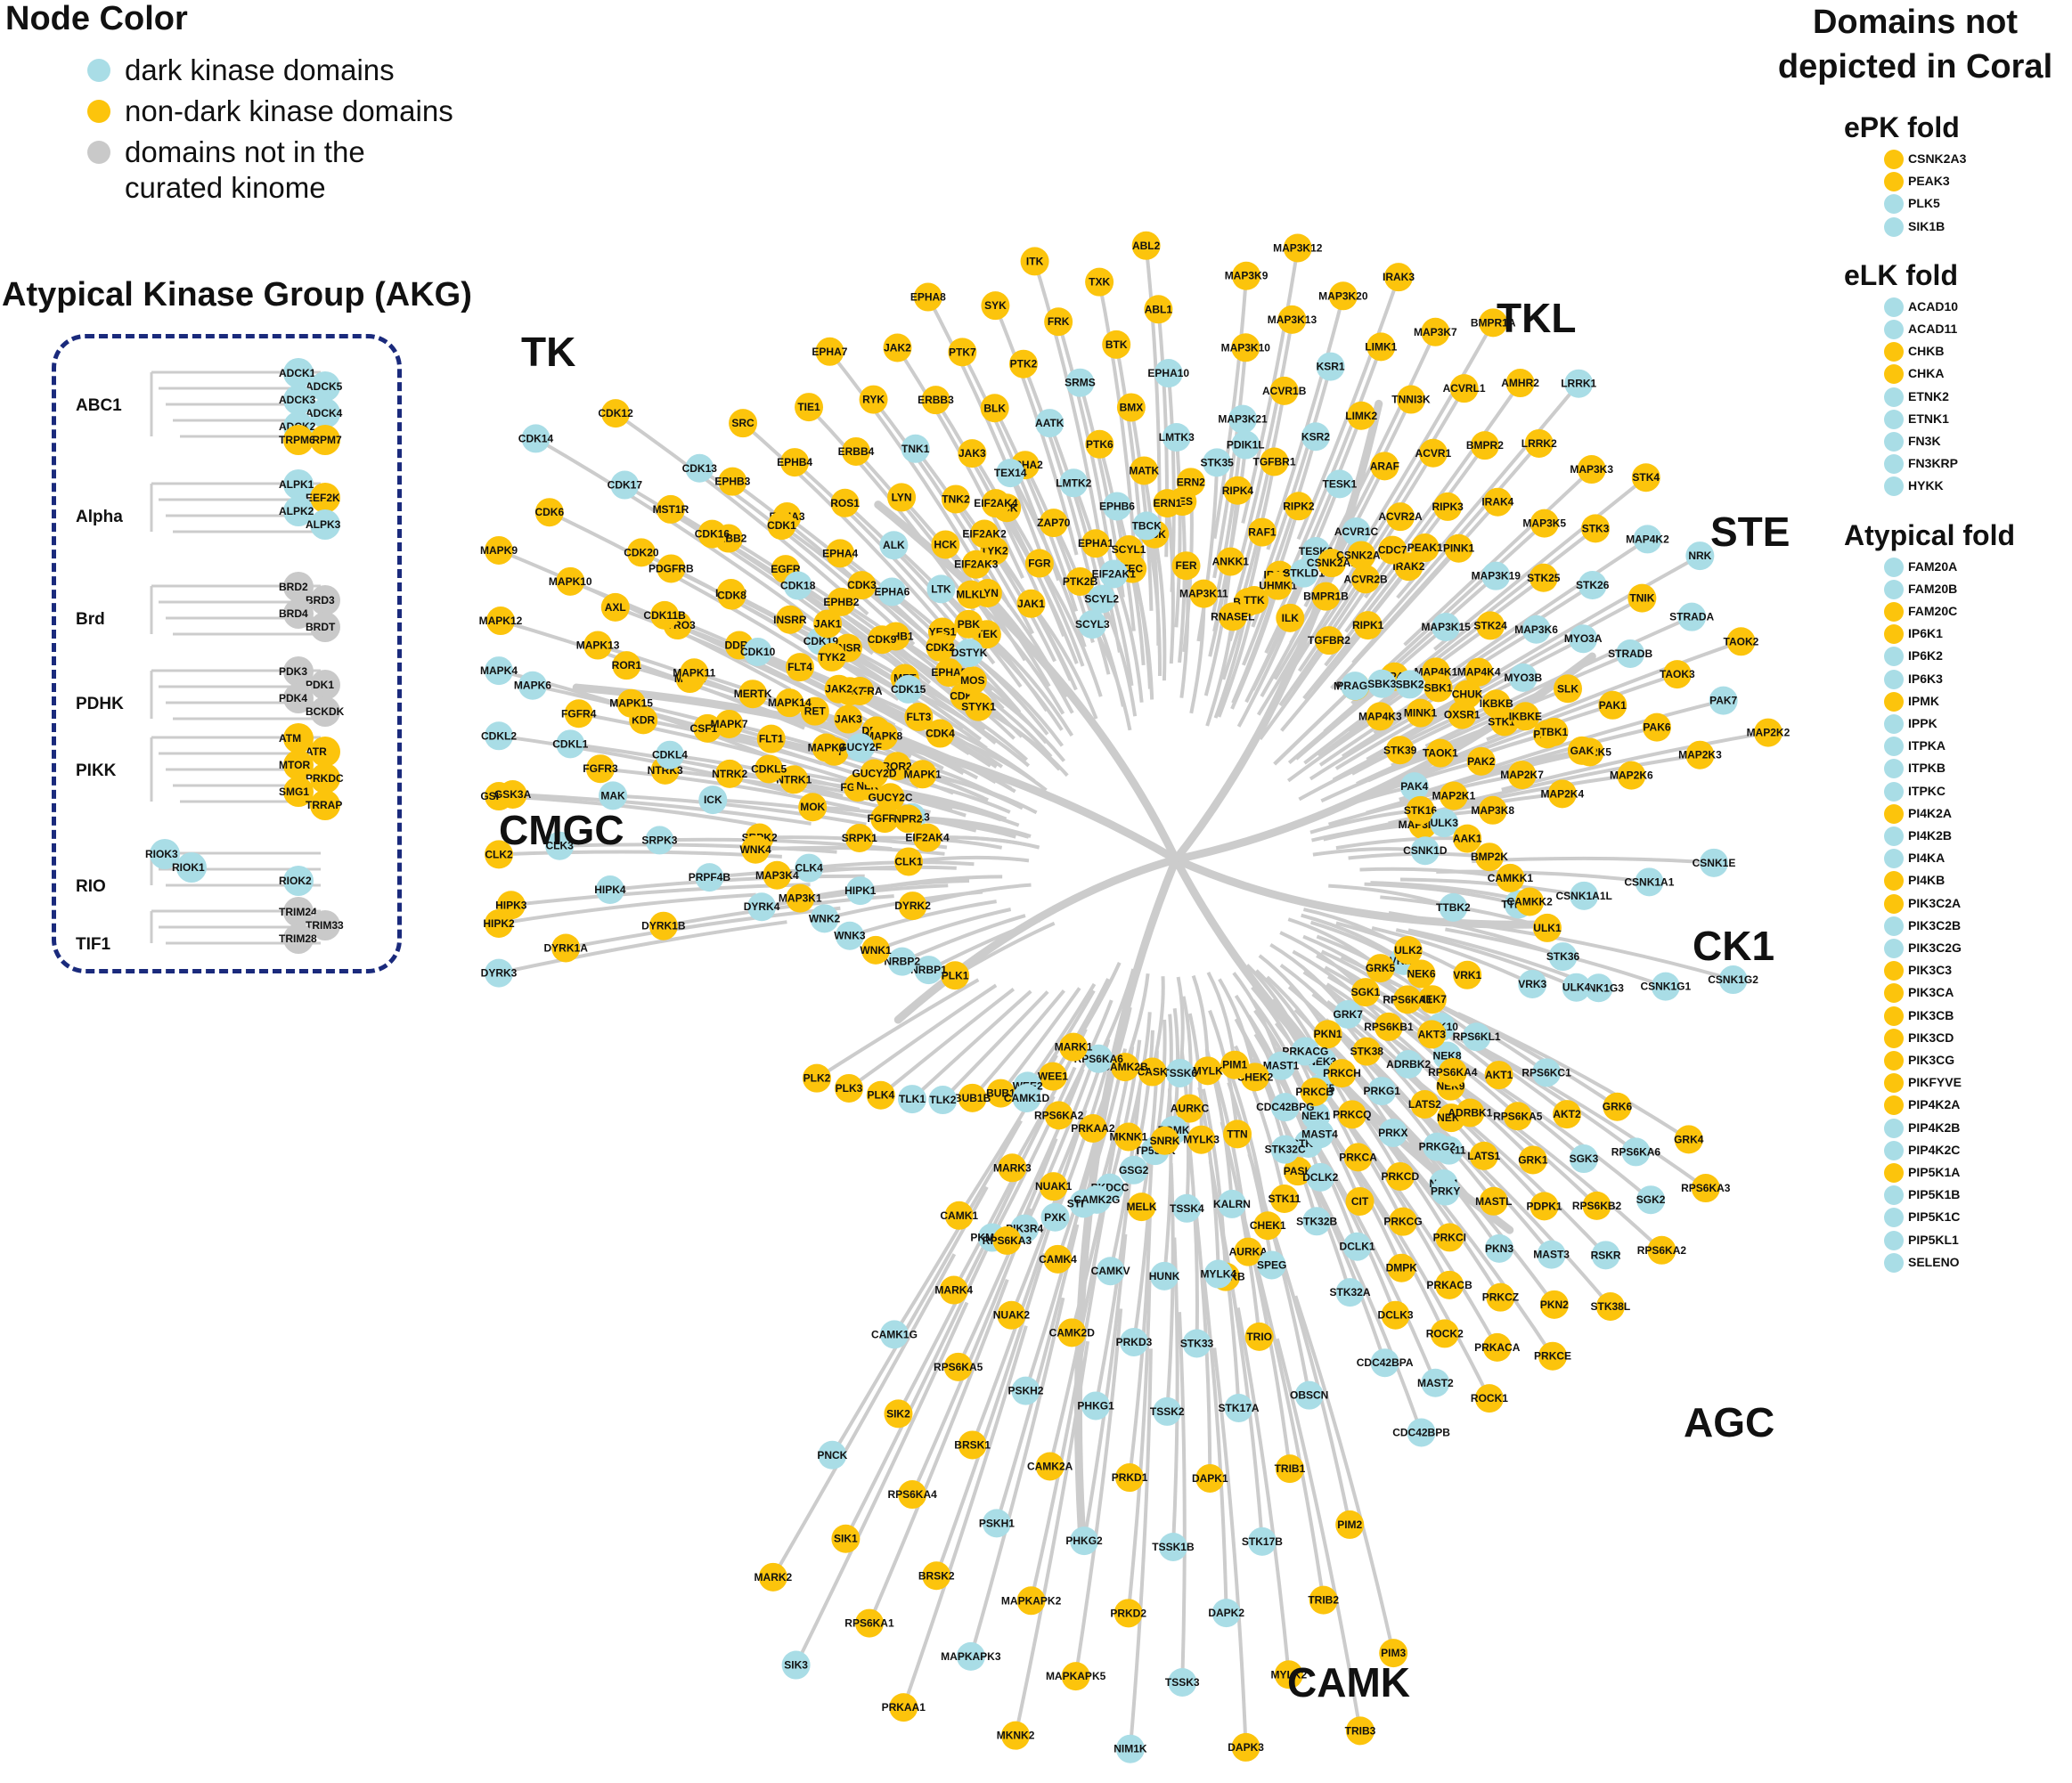 This screenshot has width=2072, height=1783. What do you see at coordinates (1729, 1422) in the screenshot?
I see `group-label-agc: AGC` at bounding box center [1729, 1422].